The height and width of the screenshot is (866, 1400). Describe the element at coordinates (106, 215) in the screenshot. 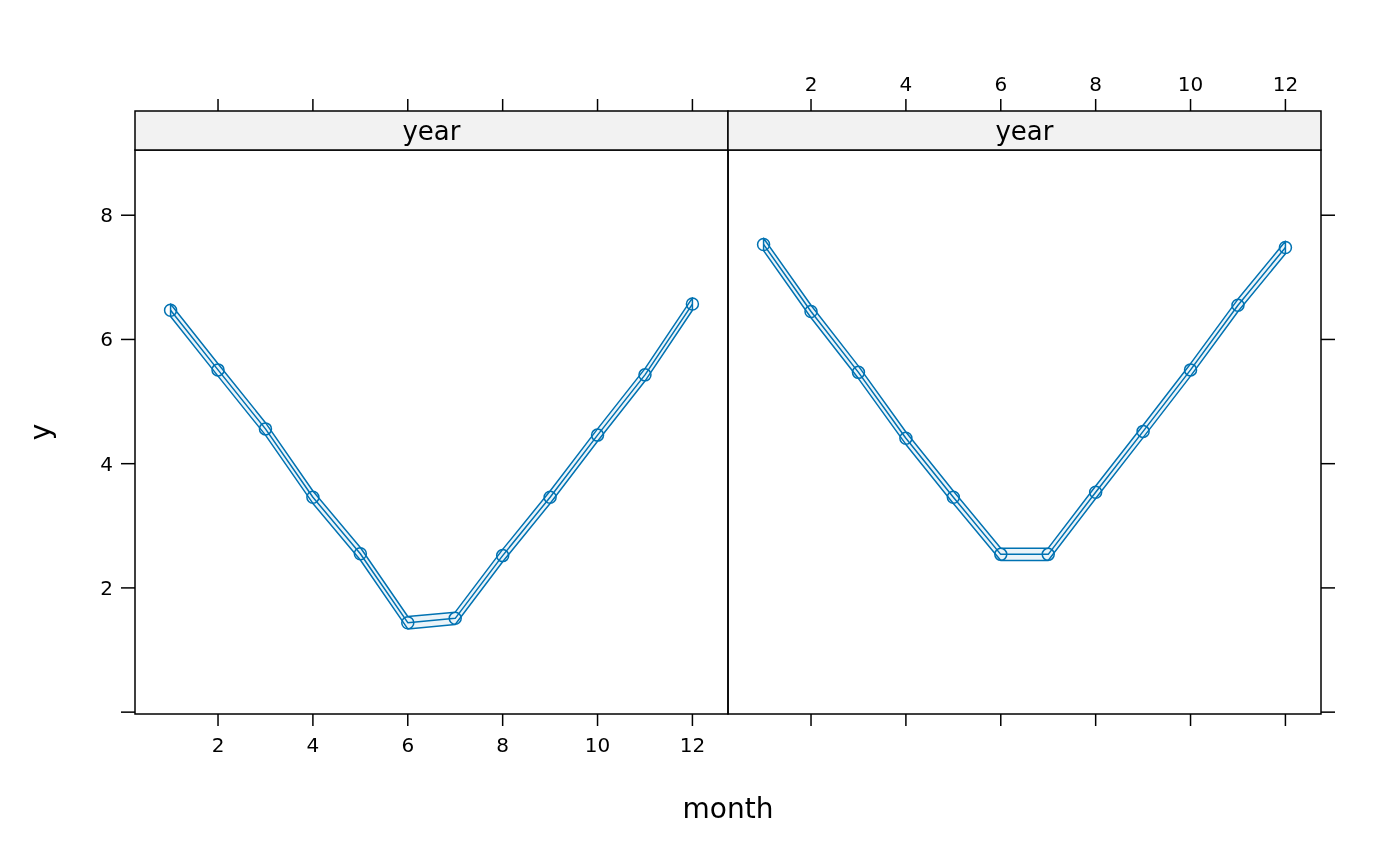

I see `y-tick-label: 8` at that location.